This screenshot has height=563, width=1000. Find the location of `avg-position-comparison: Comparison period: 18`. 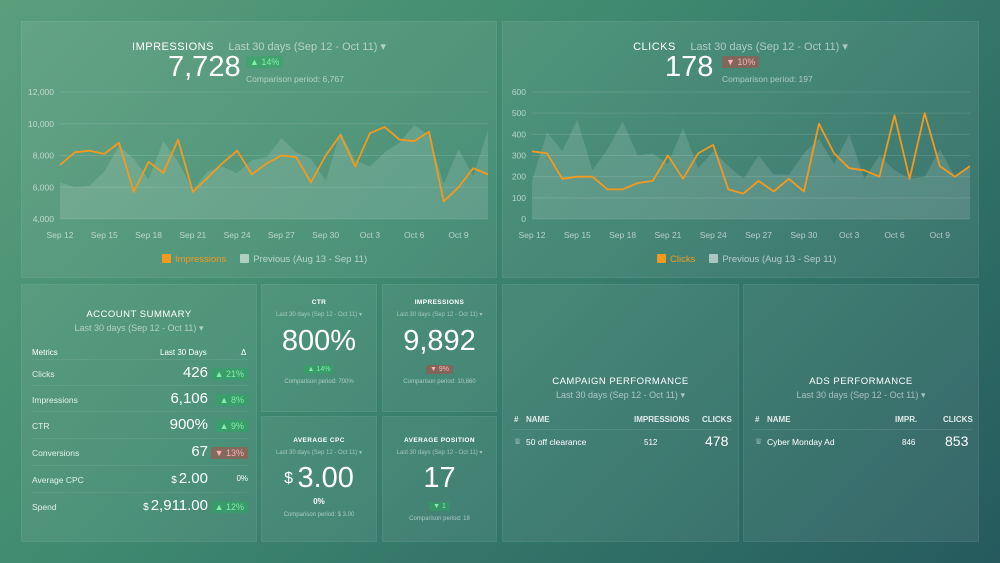

avg-position-comparison: Comparison period: 18 is located at coordinates (439, 519).